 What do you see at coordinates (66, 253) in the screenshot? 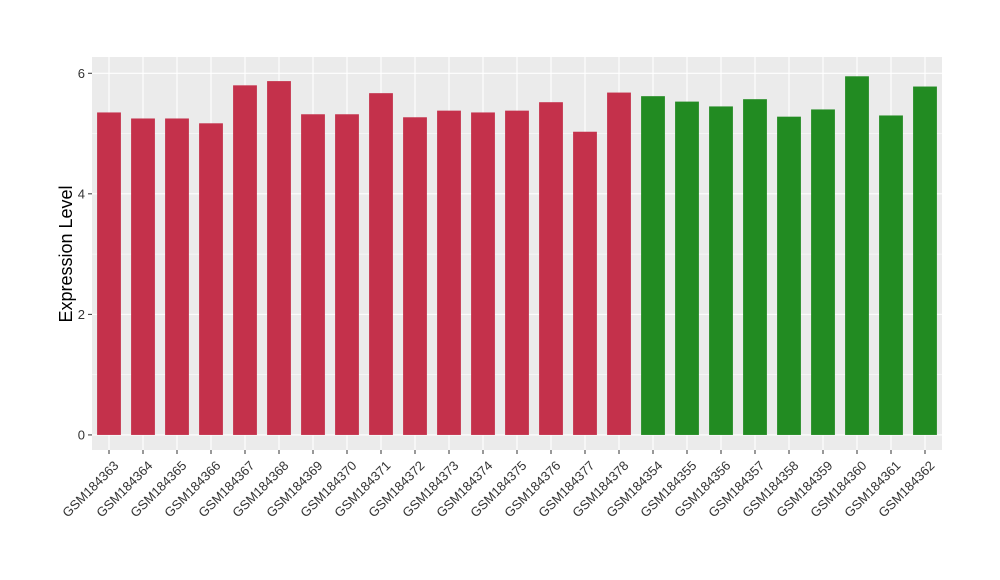
I see `y-axis-title: Expression Level` at bounding box center [66, 253].